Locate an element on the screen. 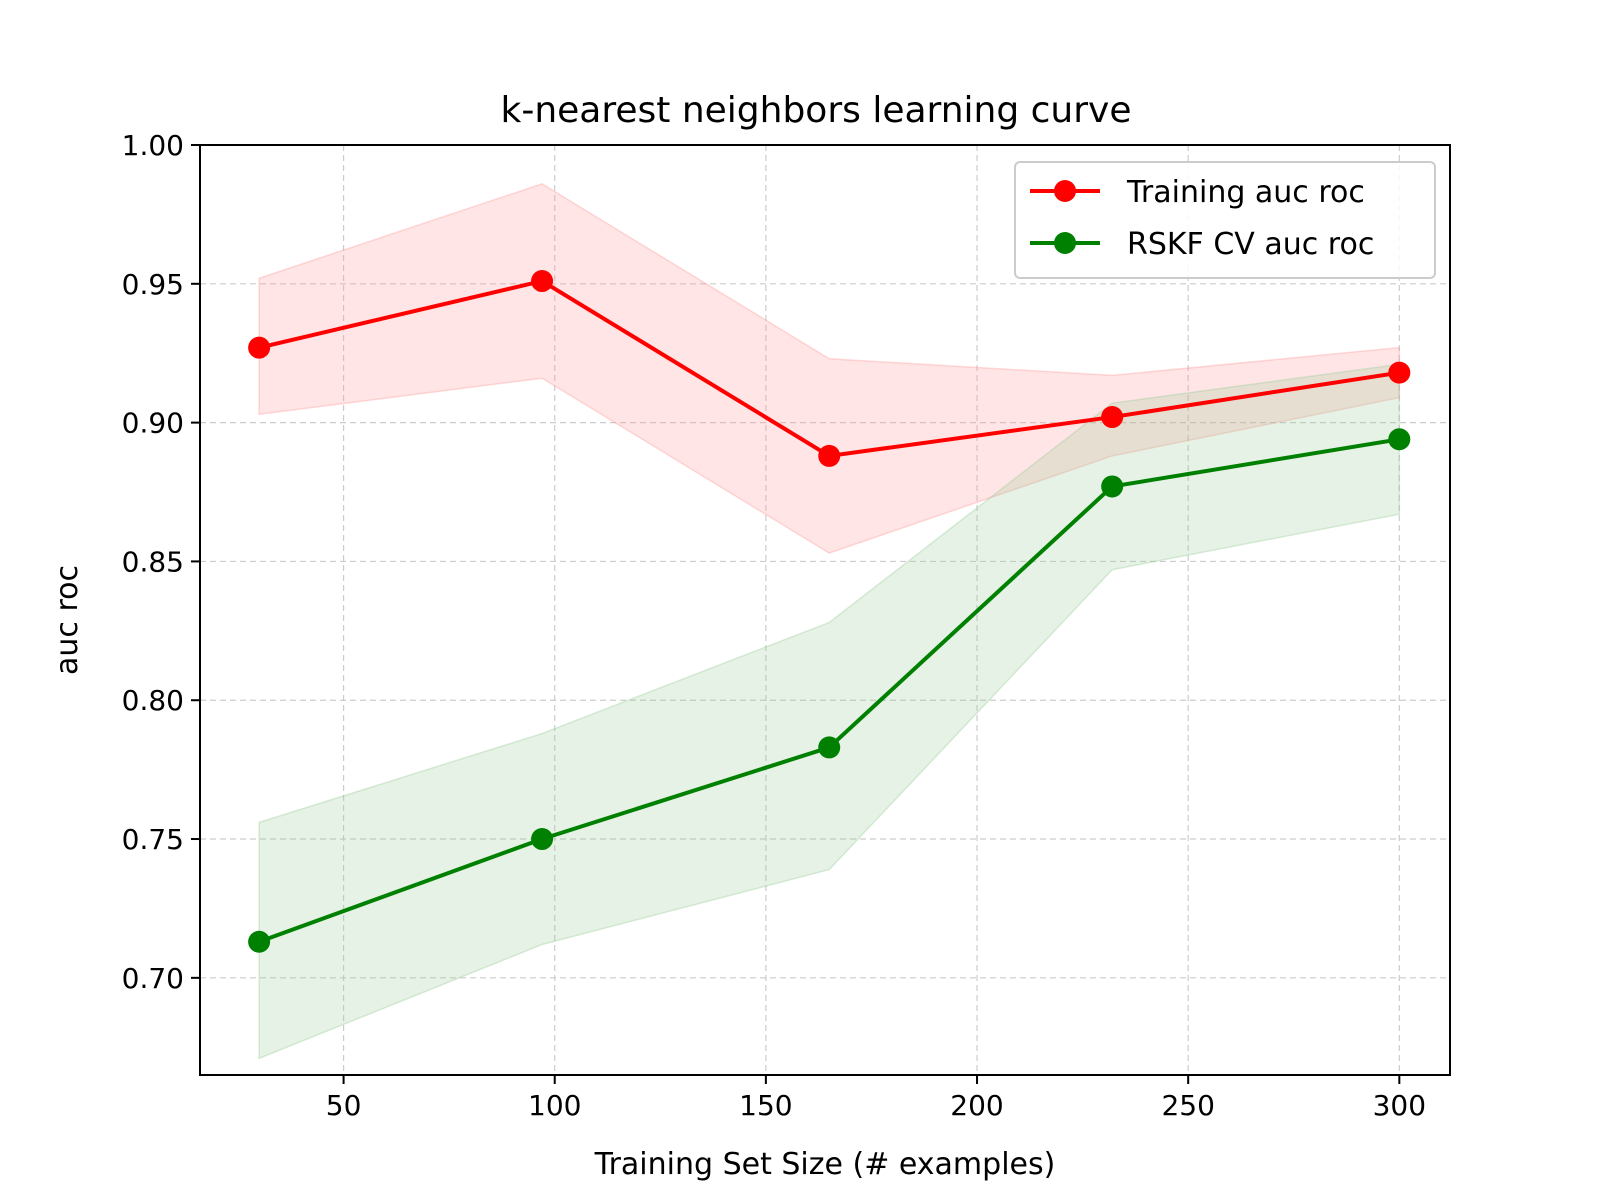  legend-label: Training auc roc is located at coordinates (1245, 192).